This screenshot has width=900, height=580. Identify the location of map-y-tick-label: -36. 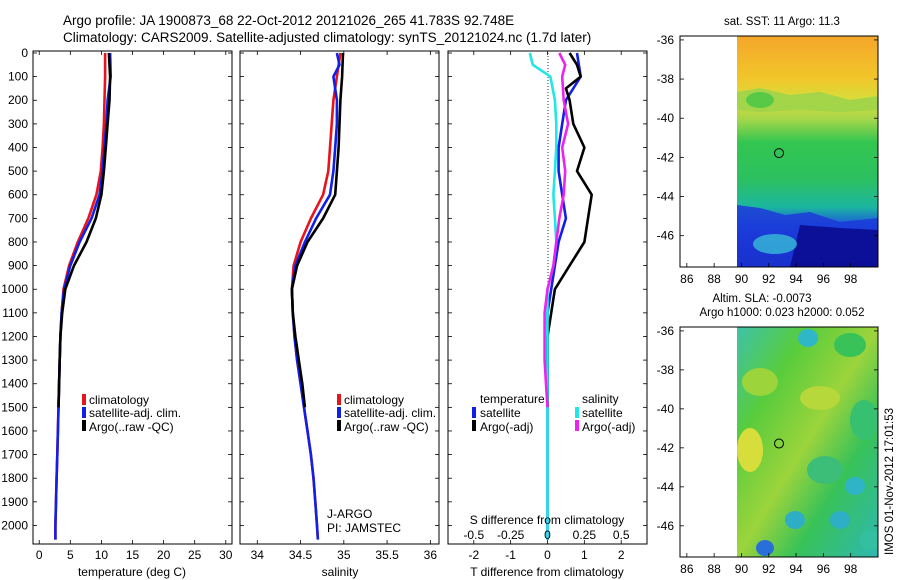
(666, 331).